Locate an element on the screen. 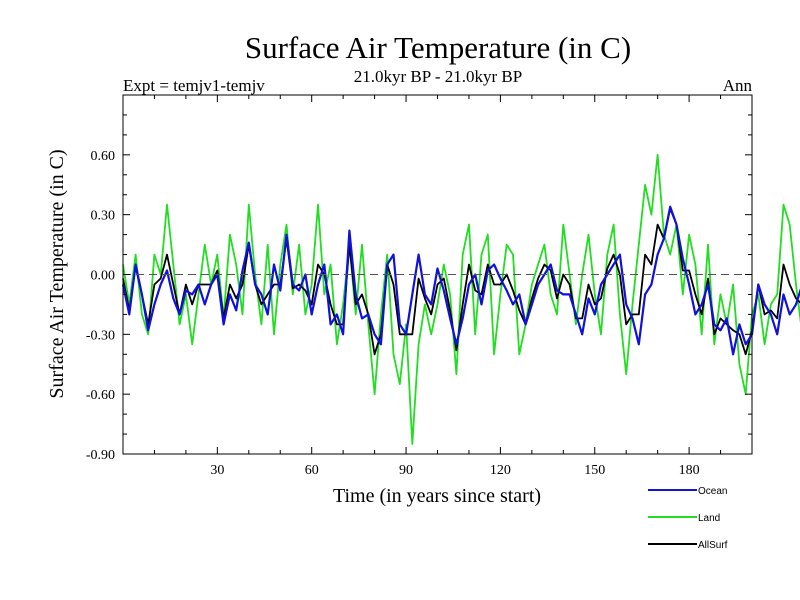 This screenshot has height=600, width=800. y-tick-label: 0.30 is located at coordinates (103, 216).